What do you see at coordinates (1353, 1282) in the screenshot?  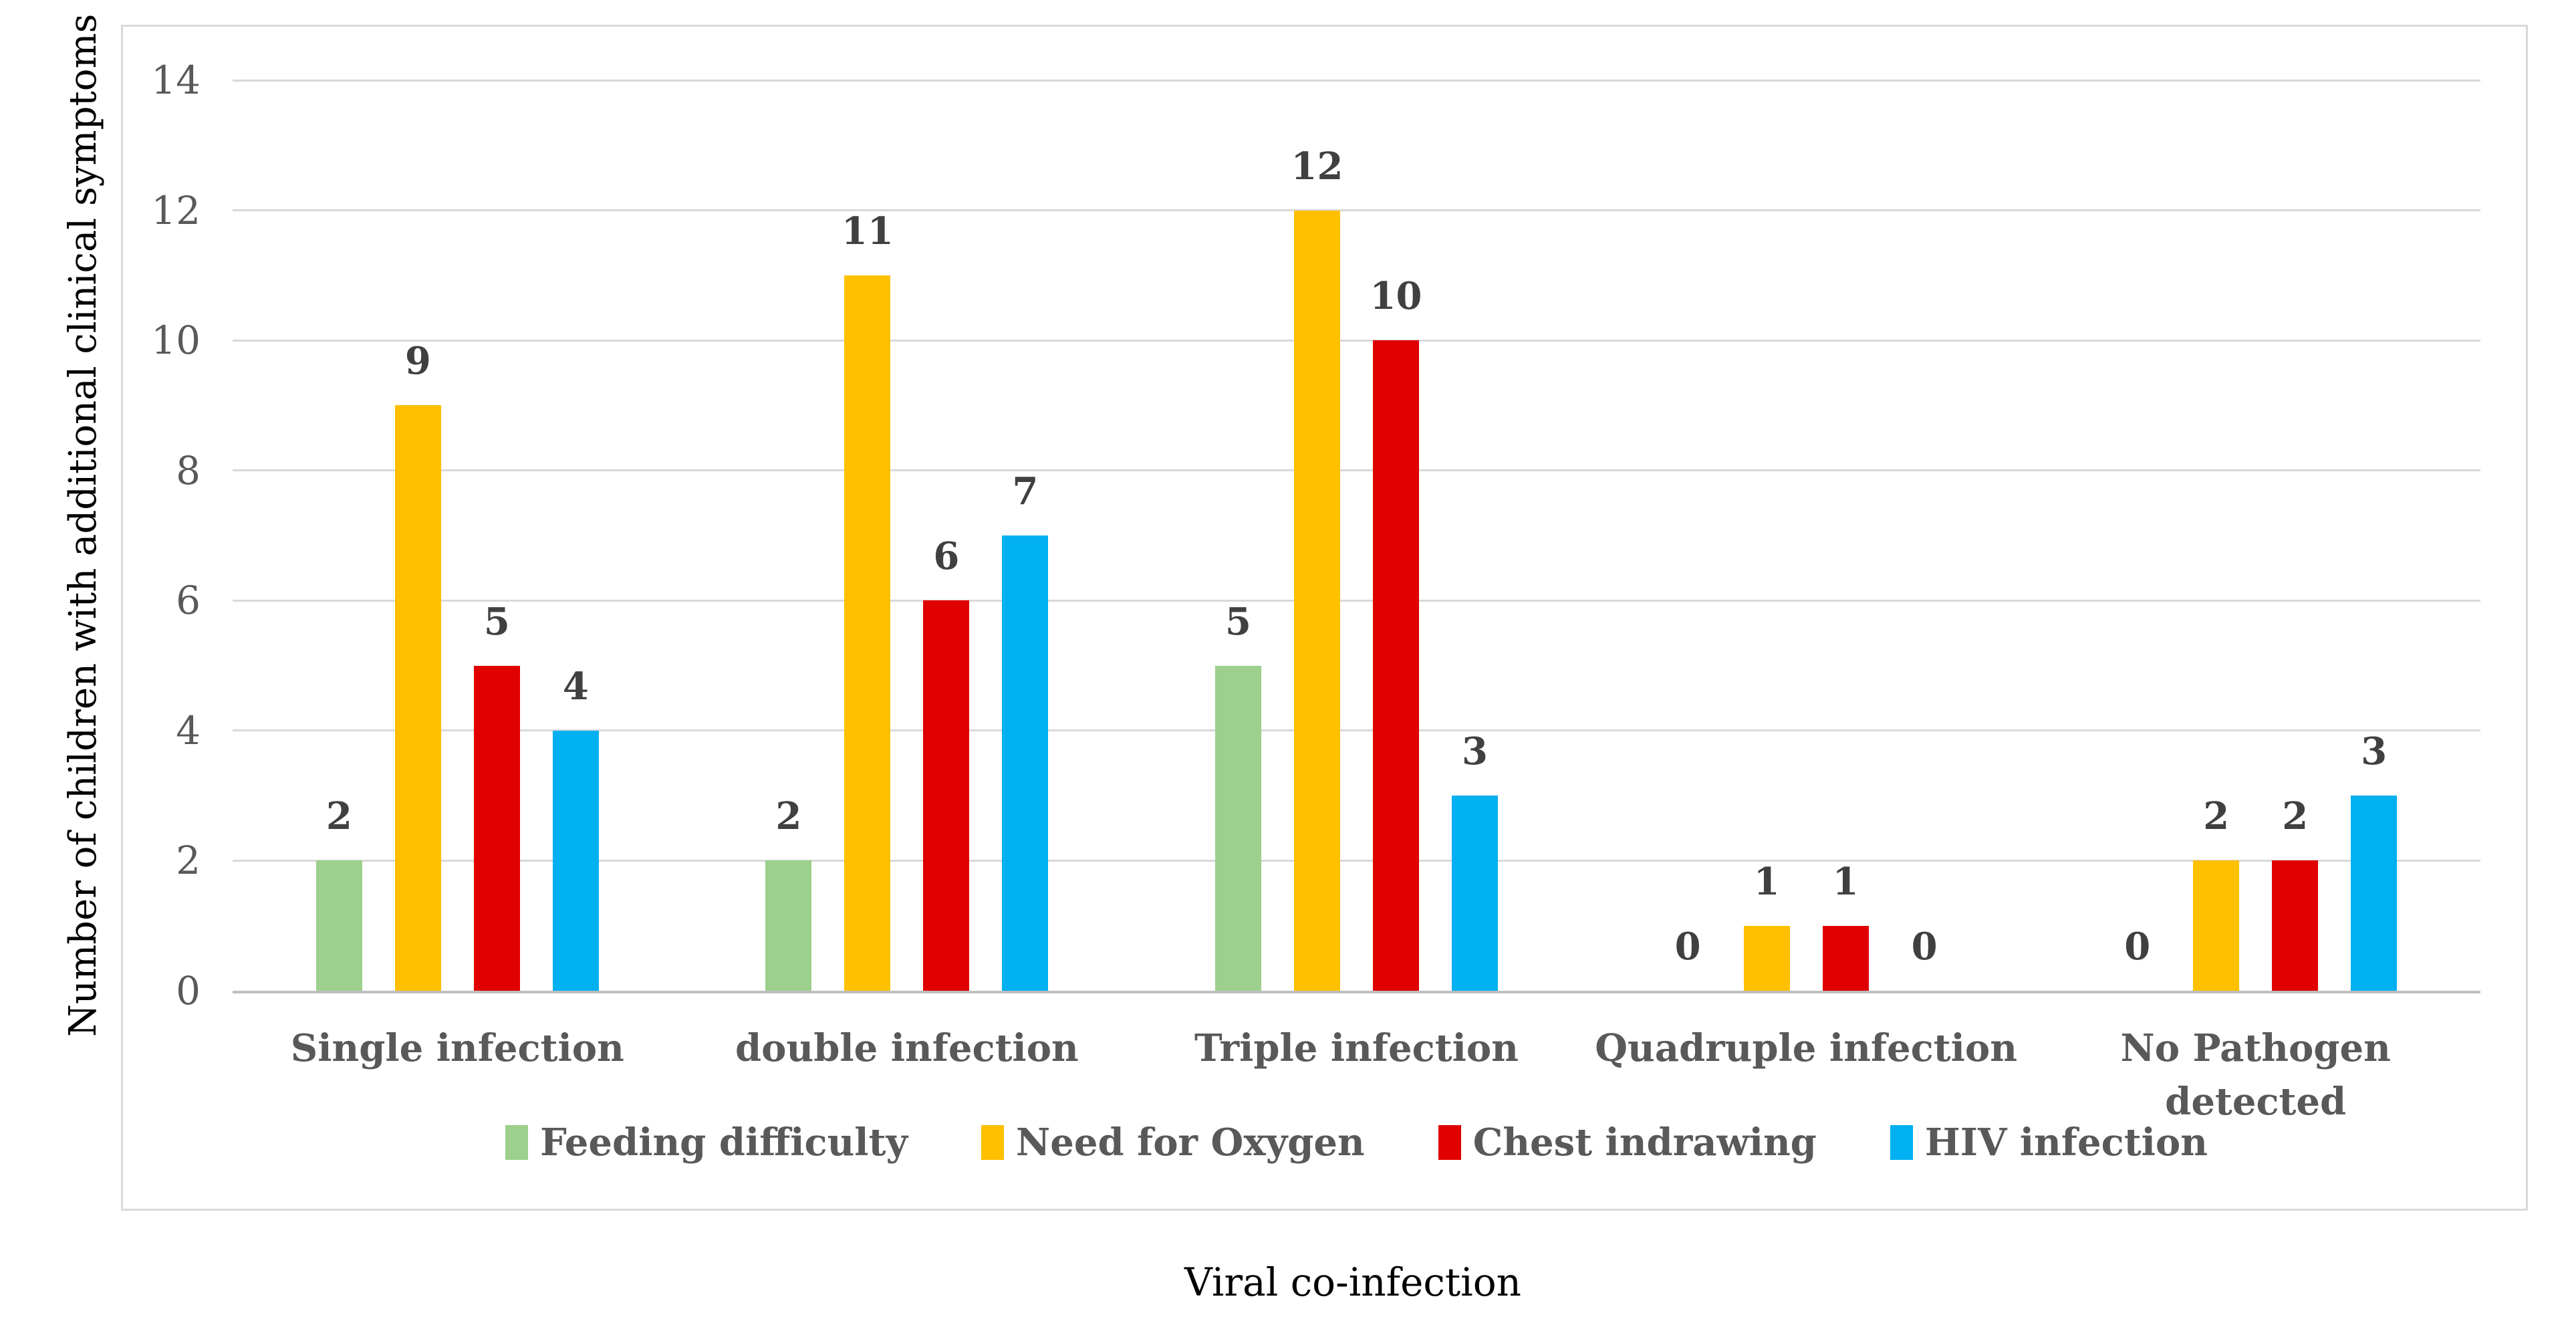 I see `x-axis-title: Viral co-infection` at bounding box center [1353, 1282].